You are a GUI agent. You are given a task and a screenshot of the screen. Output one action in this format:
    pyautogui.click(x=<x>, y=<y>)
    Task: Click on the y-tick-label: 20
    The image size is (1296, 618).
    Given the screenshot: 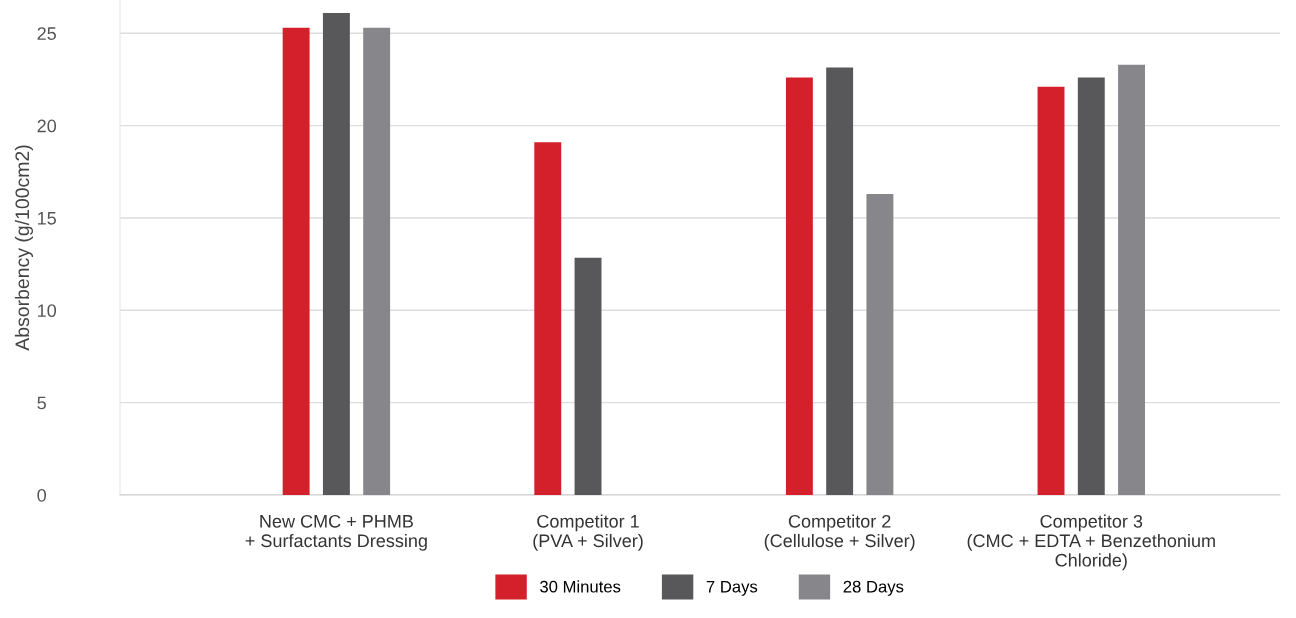 What is the action you would take?
    pyautogui.click(x=47, y=126)
    